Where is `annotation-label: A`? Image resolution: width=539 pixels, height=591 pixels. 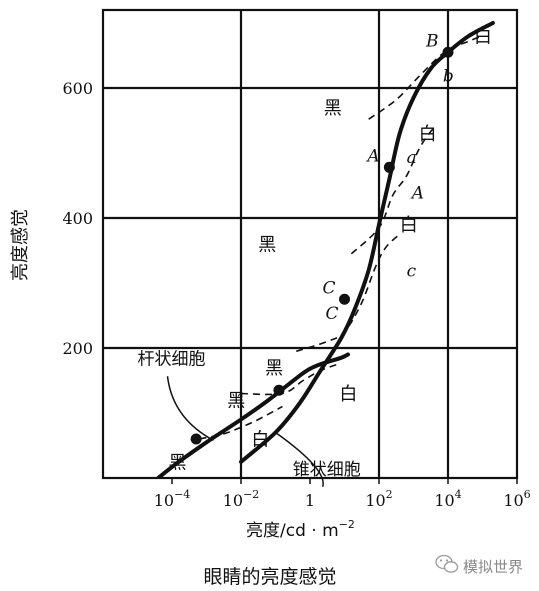 annotation-label: A is located at coordinates (417, 194).